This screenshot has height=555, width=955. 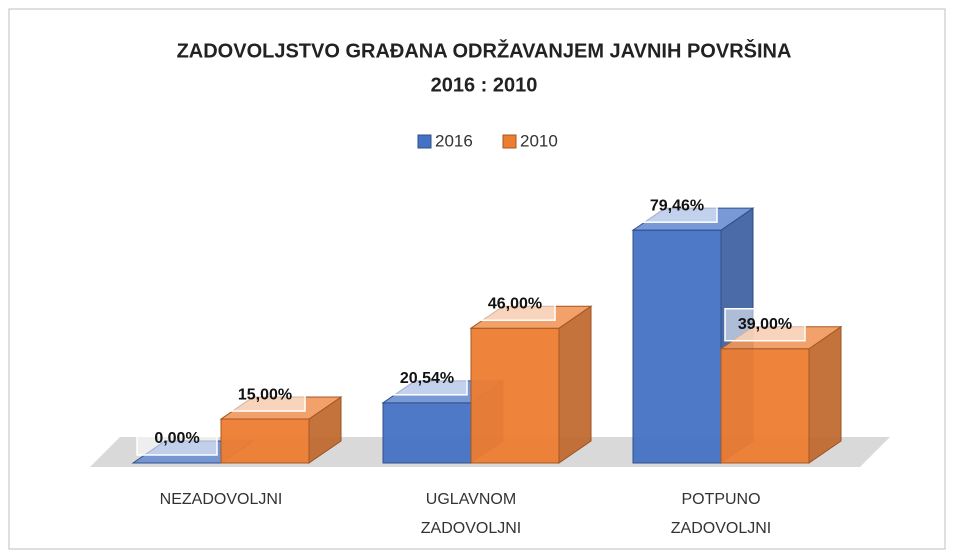 I want to click on legend-label: 2010, so click(x=539, y=140).